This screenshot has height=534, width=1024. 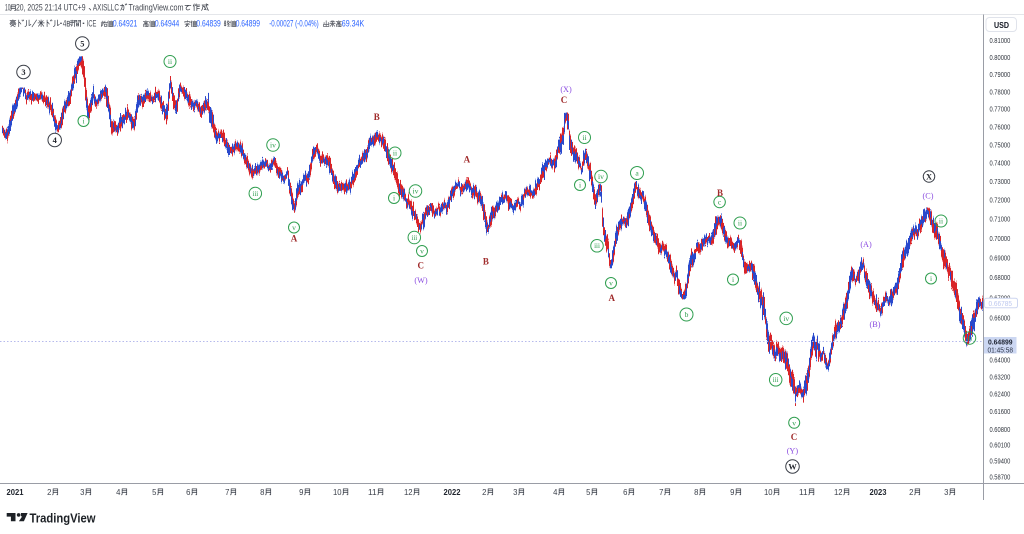 What do you see at coordinates (353, 24) in the screenshot?
I see `svg-text: 69.34K` at bounding box center [353, 24].